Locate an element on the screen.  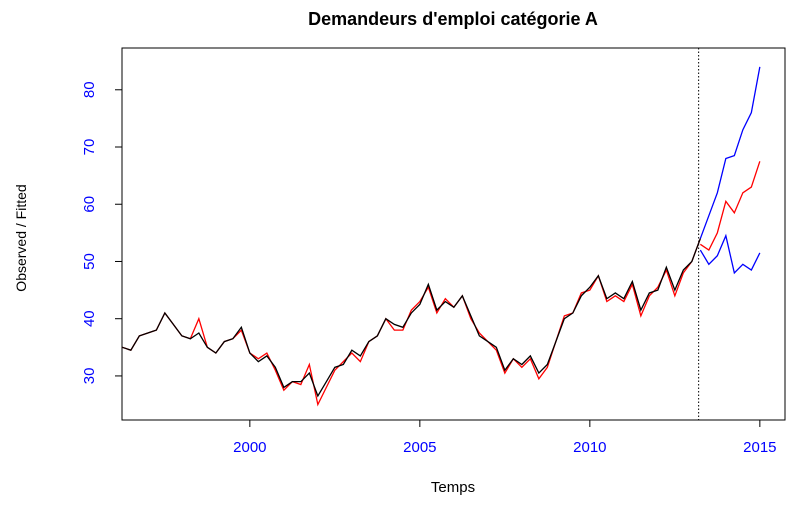
y-tick-label: 60 is located at coordinates (89, 204).